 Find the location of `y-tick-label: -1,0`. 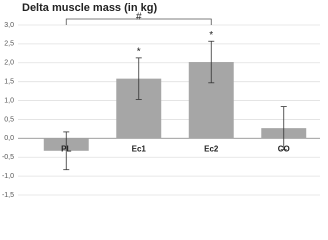

y-tick-label: -1,0 is located at coordinates (8, 176).